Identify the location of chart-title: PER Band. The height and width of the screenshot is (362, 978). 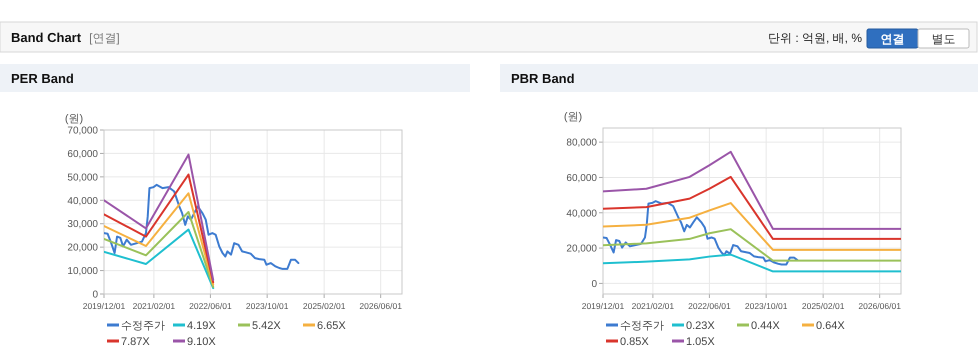
(42, 78).